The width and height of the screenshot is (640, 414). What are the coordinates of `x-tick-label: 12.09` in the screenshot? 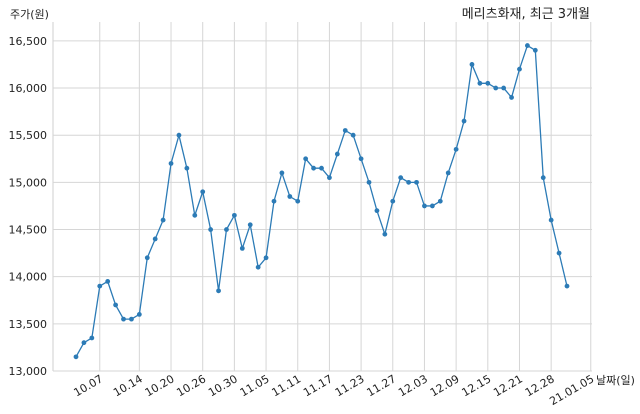 It's located at (445, 385).